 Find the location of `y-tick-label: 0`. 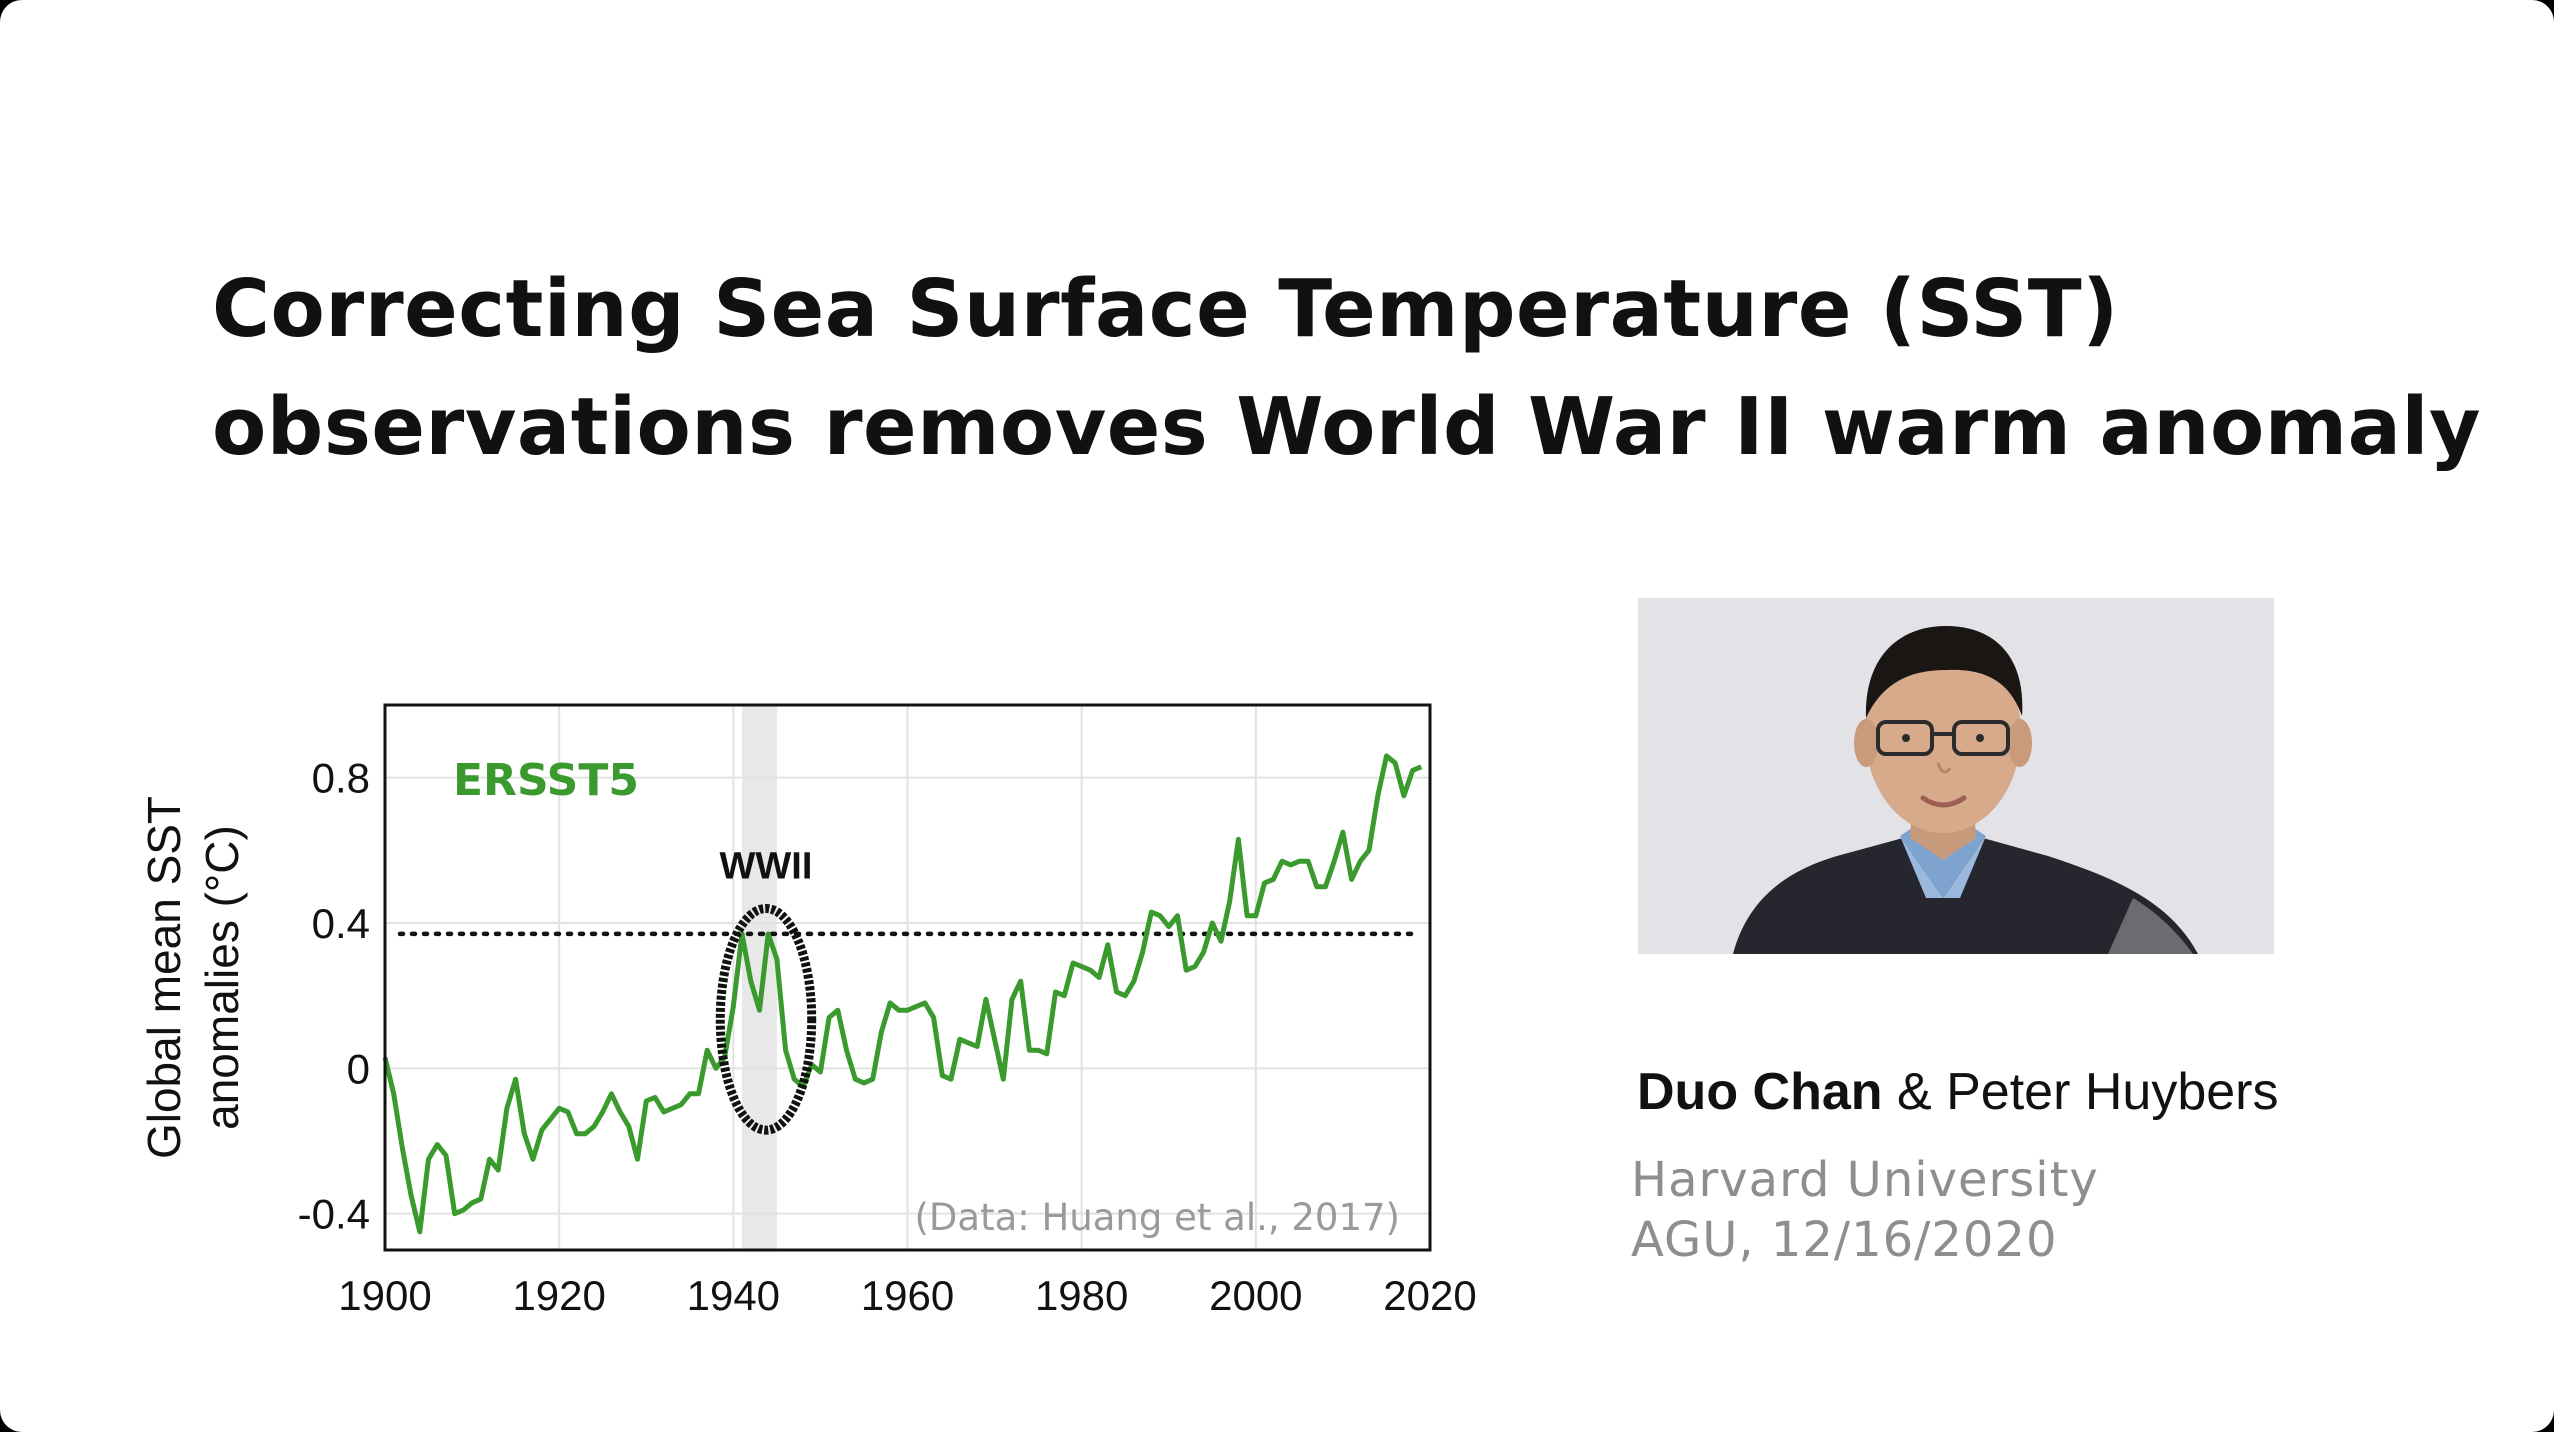

y-tick-label: 0 is located at coordinates (358, 1068).